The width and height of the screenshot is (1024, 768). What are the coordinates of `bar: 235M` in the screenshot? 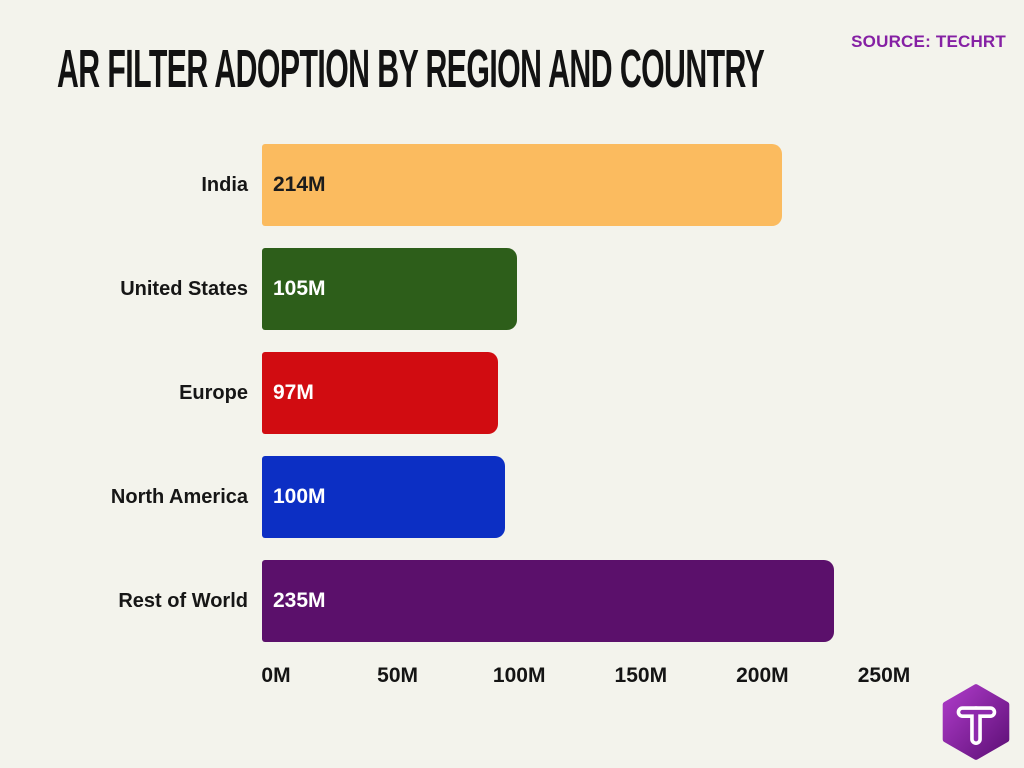 It's located at (548, 601).